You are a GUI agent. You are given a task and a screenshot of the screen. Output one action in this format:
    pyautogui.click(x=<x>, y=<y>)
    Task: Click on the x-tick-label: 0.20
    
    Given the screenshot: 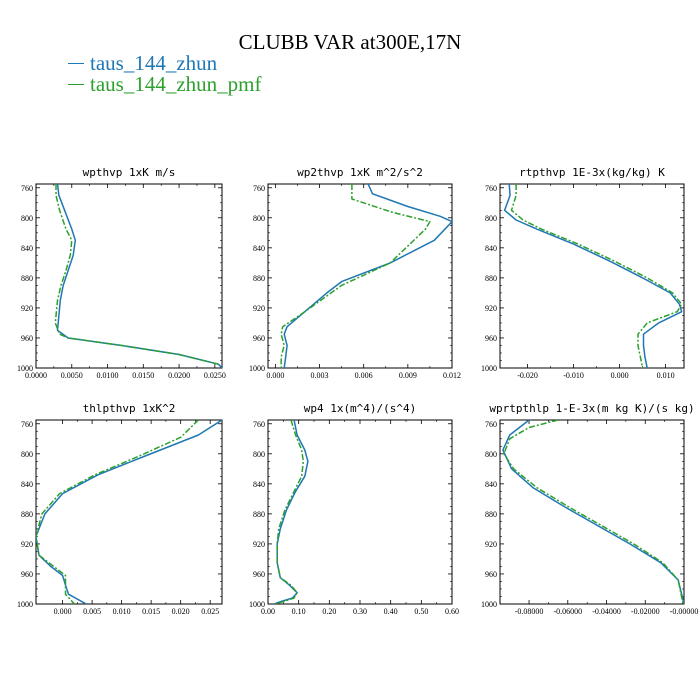 What is the action you would take?
    pyautogui.click(x=329, y=611)
    